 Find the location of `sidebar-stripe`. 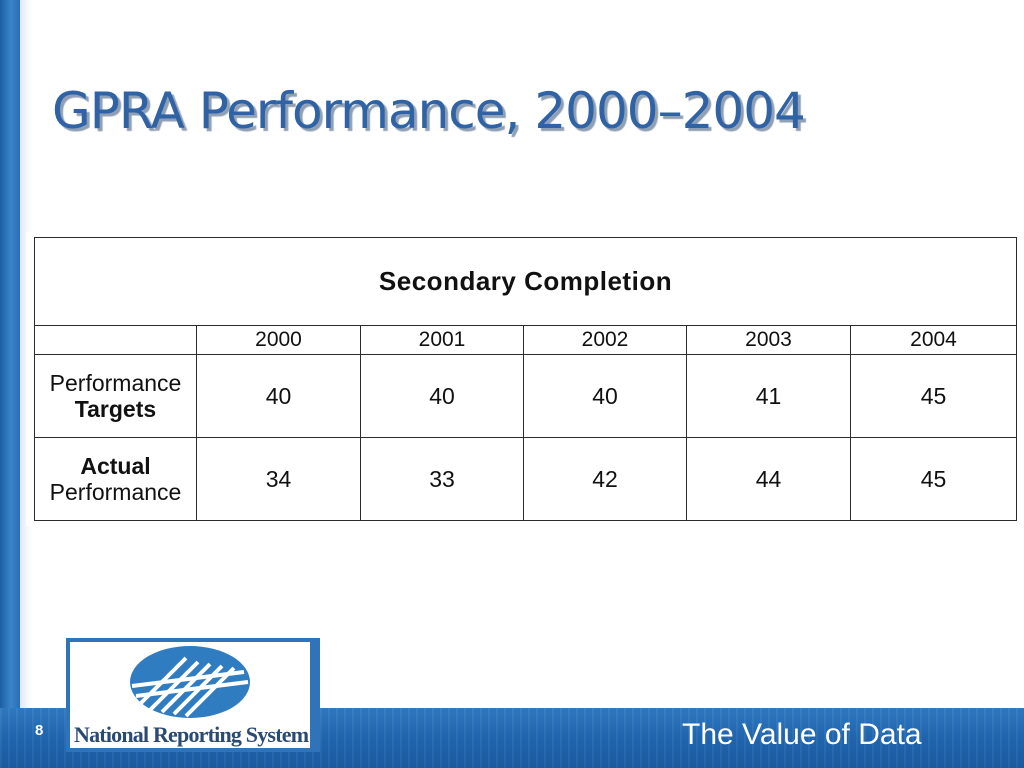

sidebar-stripe is located at coordinates (10, 384).